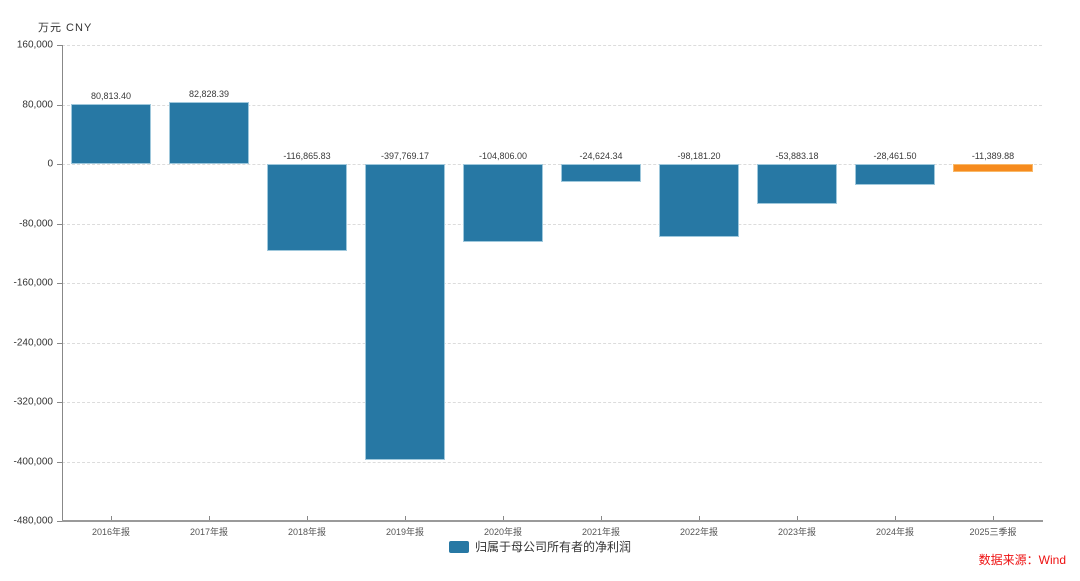  Describe the element at coordinates (503, 156) in the screenshot. I see `bar-value-label: -104,806.00` at that location.